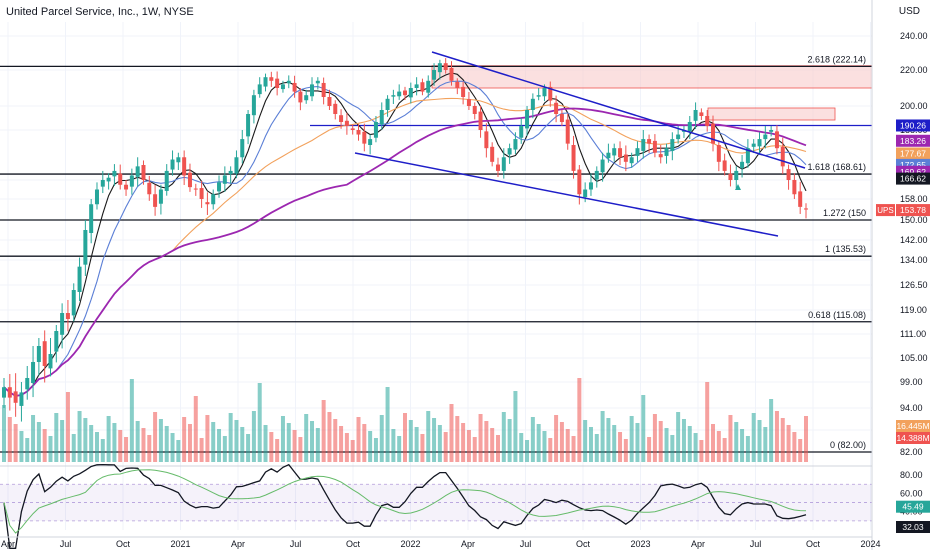 The width and height of the screenshot is (932, 550). Describe the element at coordinates (180, 544) in the screenshot. I see `time-tick-label: 2021` at that location.